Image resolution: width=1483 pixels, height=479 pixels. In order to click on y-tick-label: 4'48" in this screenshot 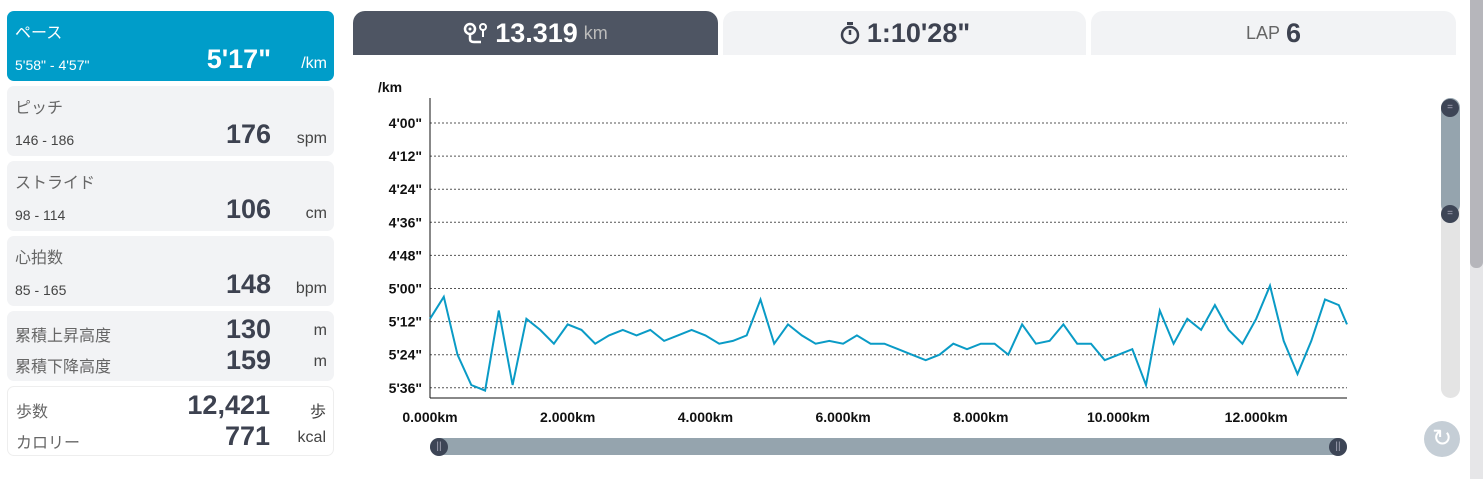, I will do `click(405, 255)`.